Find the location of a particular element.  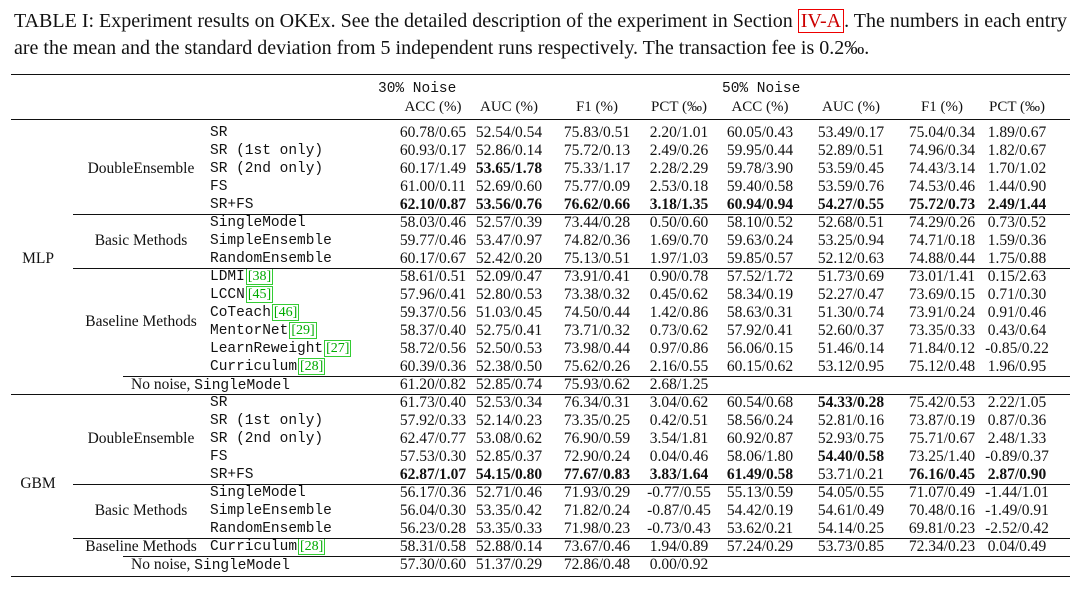

citation-link: [29] is located at coordinates (303, 330).